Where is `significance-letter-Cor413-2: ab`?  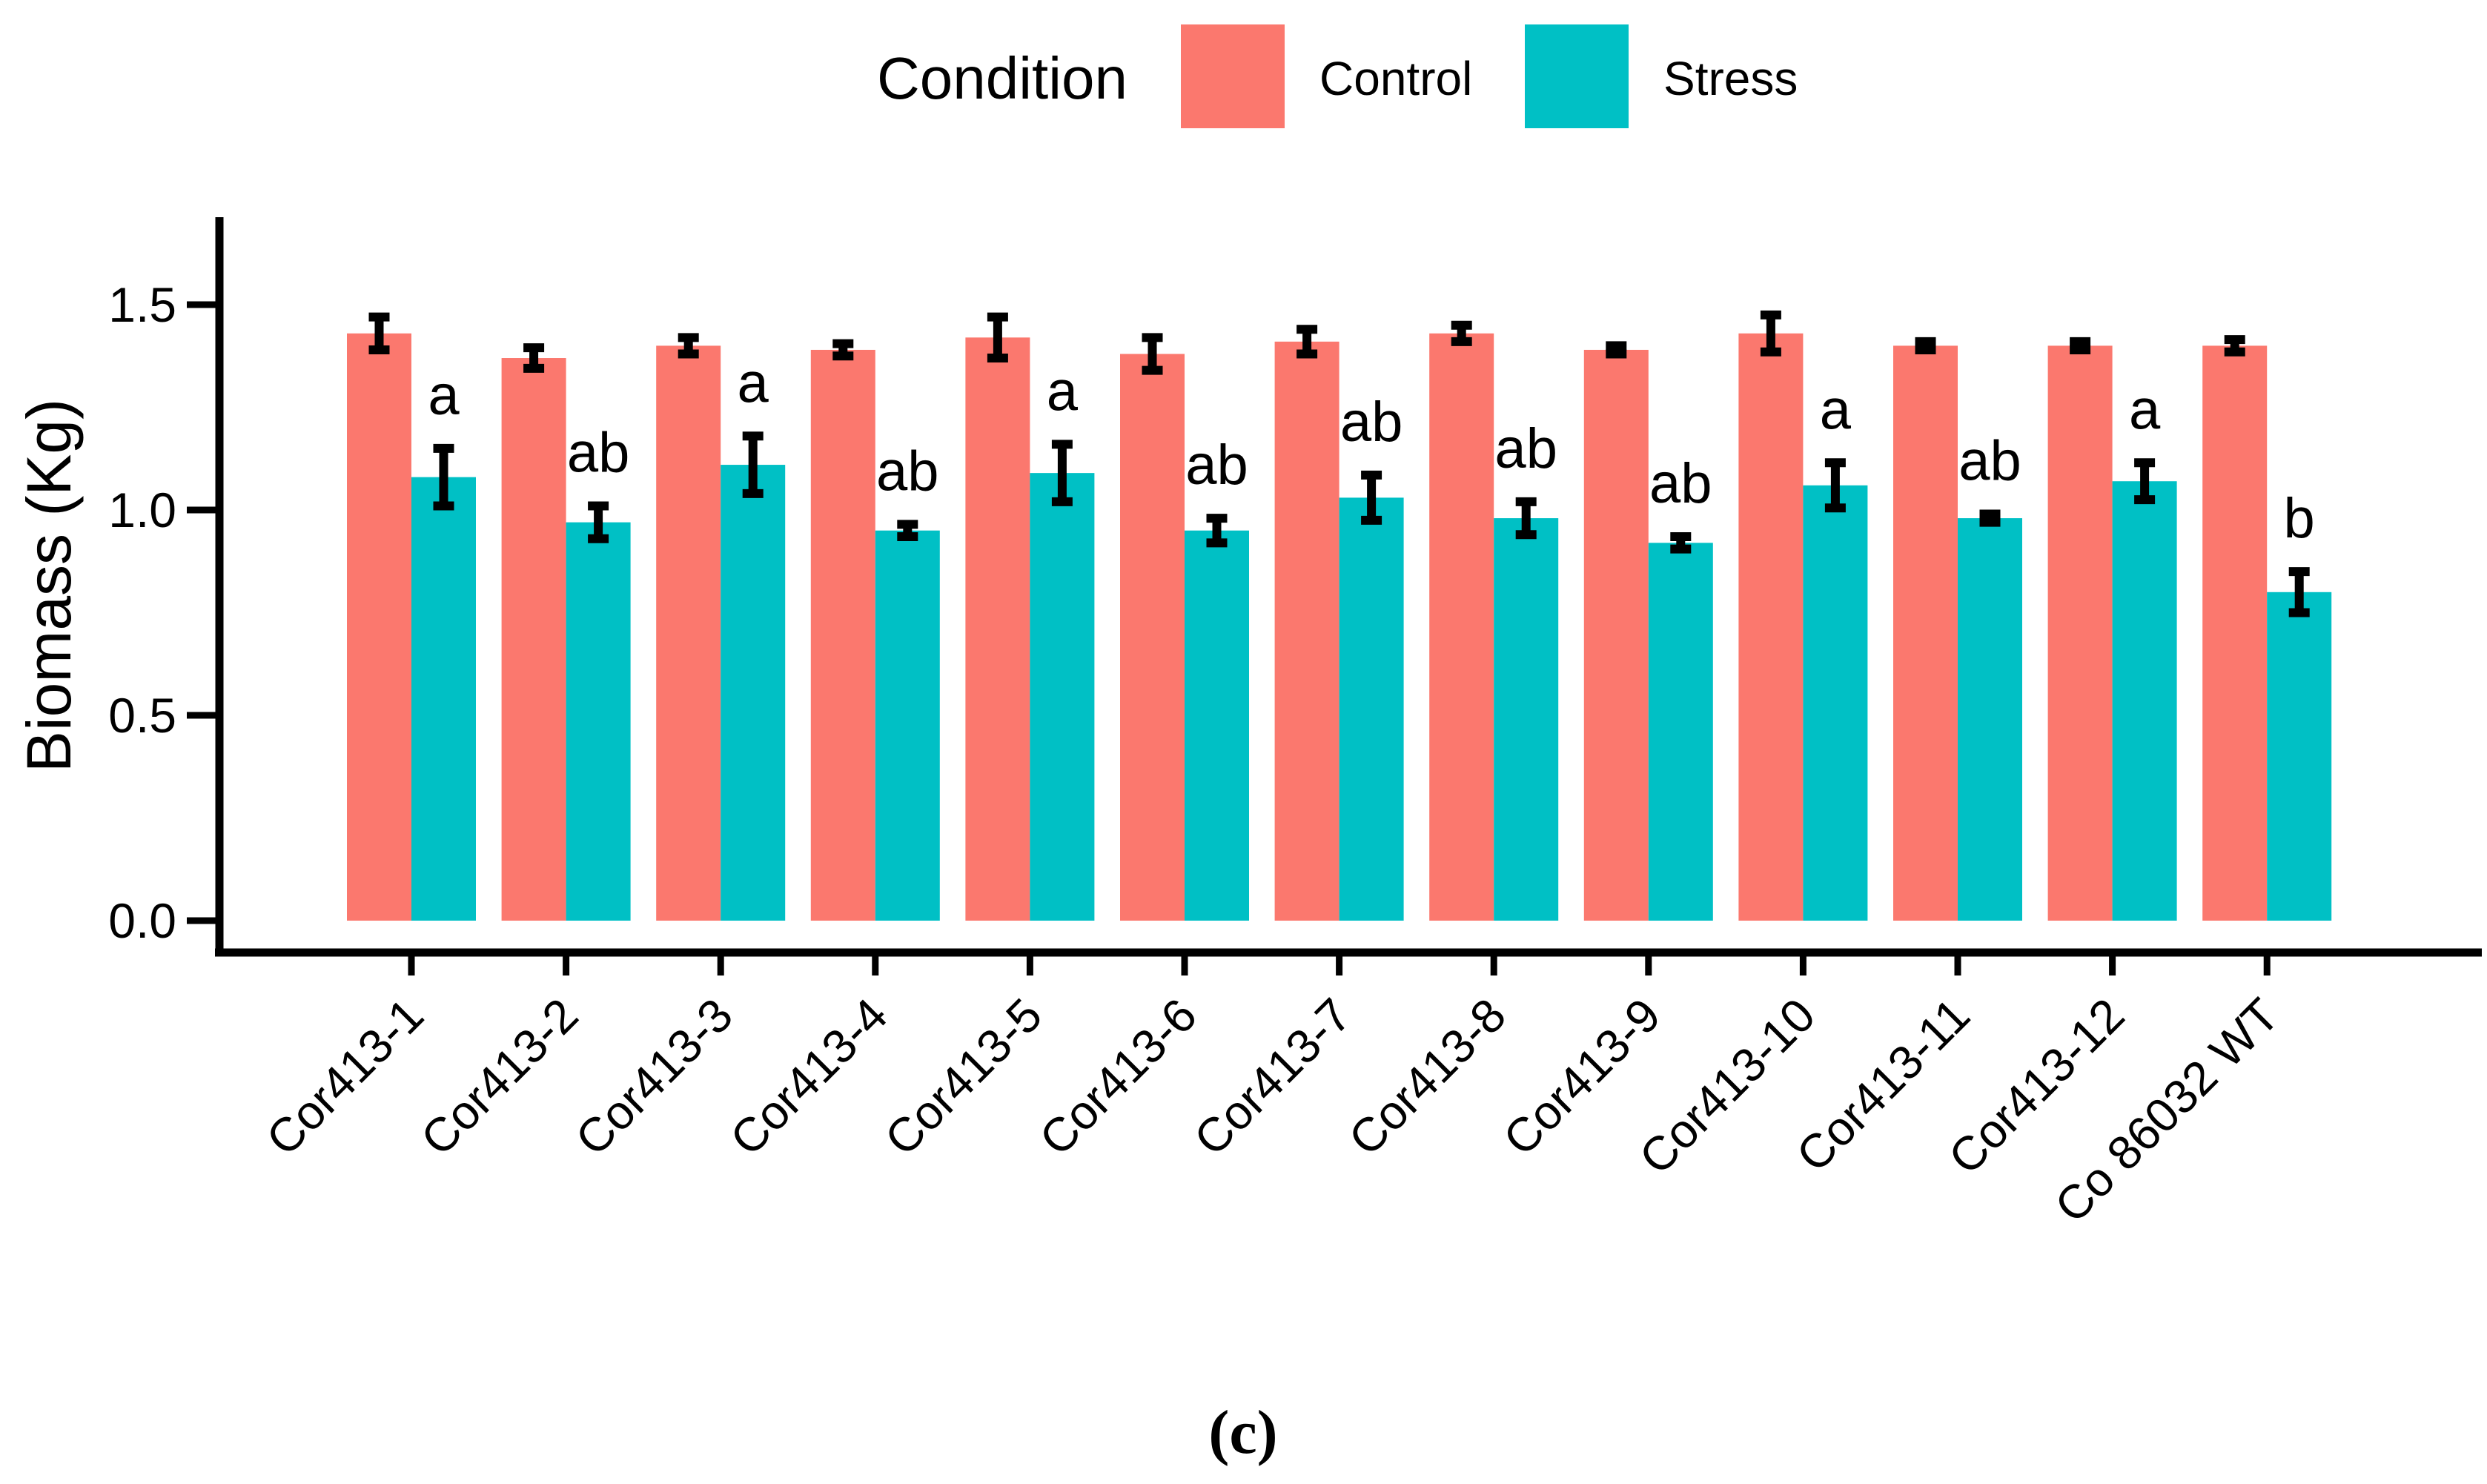 significance-letter-Cor413-2: ab is located at coordinates (598, 452).